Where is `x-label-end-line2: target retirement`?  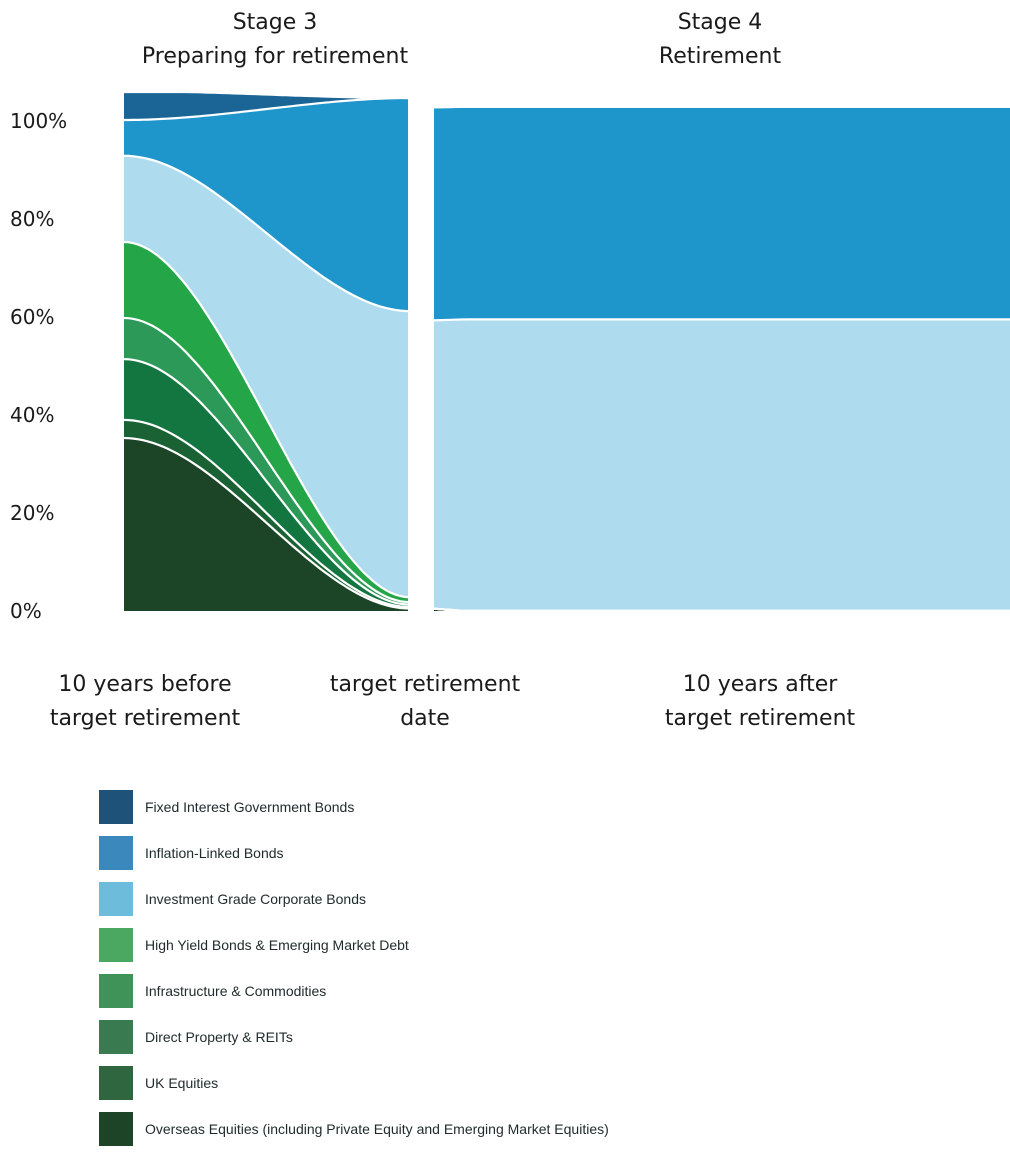 x-label-end-line2: target retirement is located at coordinates (760, 718).